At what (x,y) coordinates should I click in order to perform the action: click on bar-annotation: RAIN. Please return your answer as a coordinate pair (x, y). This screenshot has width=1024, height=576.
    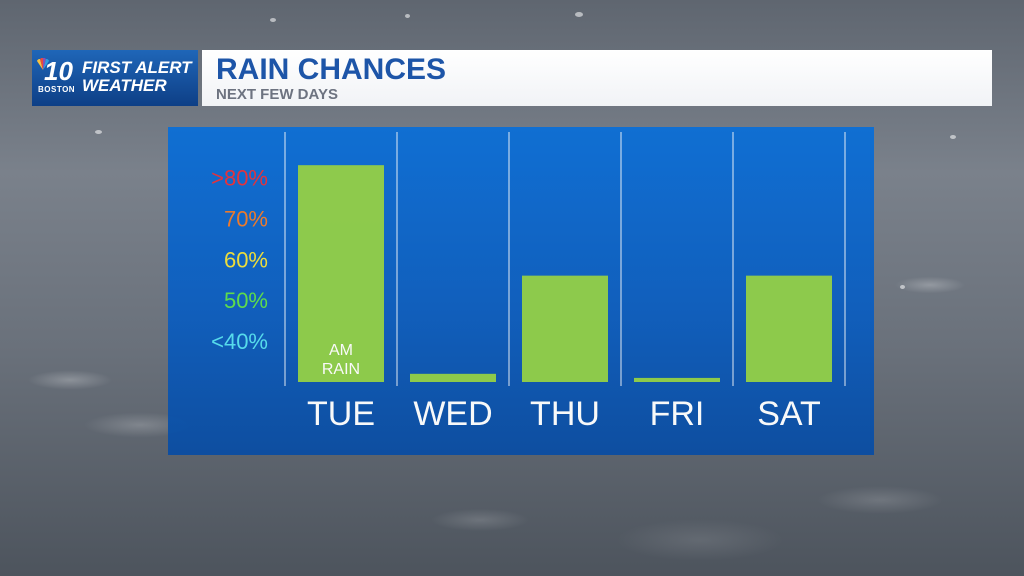
    Looking at the image, I should click on (341, 369).